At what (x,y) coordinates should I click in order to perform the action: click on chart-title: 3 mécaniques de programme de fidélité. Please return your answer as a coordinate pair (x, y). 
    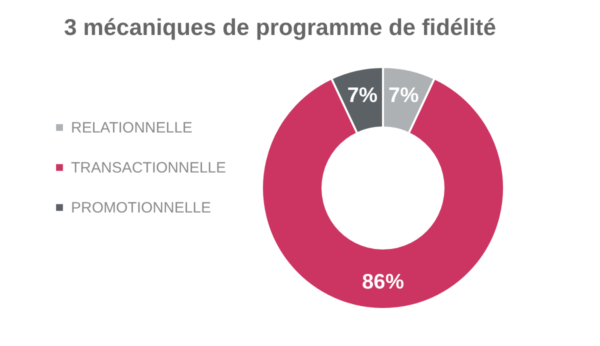
    Looking at the image, I should click on (280, 27).